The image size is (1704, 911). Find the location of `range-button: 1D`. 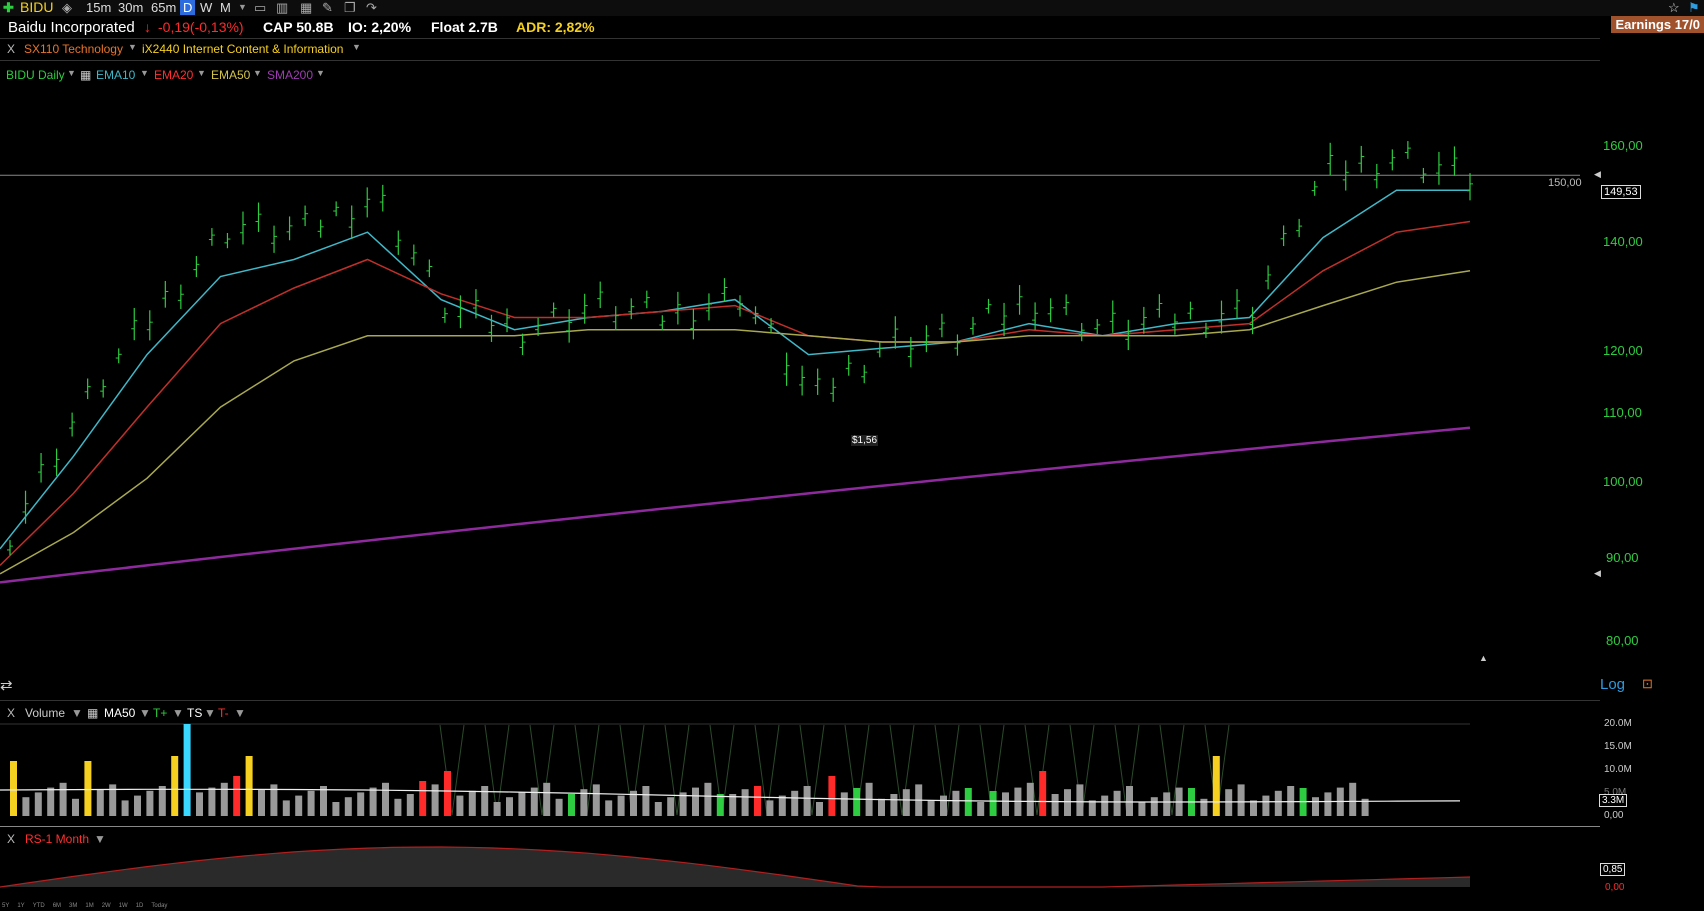

range-button: 1D is located at coordinates (139, 906).